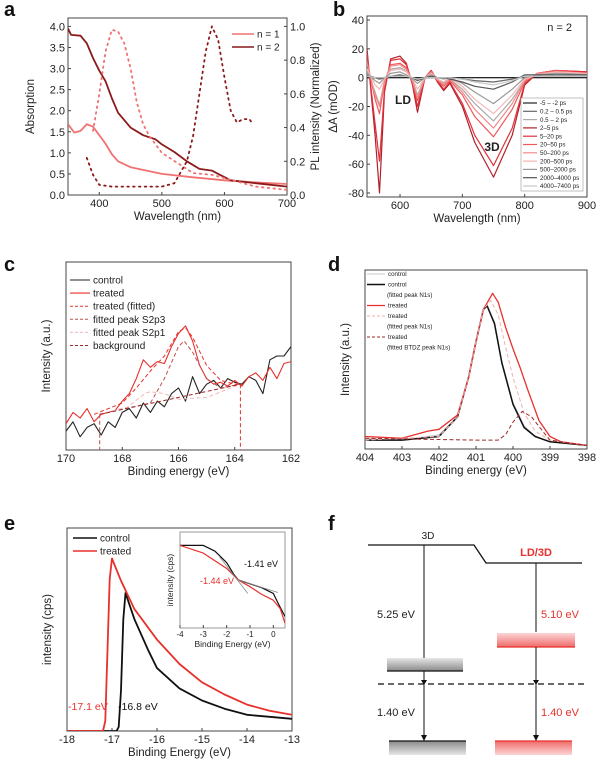 The image size is (600, 767). What do you see at coordinates (560, 713) in the screenshot?
I see `ld3d-gap-value: 1.40 eV` at bounding box center [560, 713].